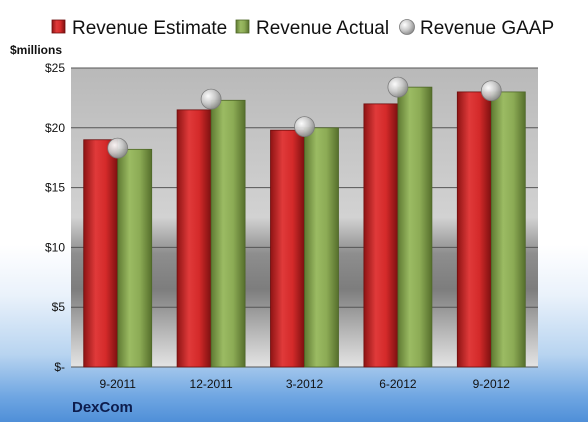 The image size is (588, 422). I want to click on legend-label: Revenue Estimate, so click(149, 28).